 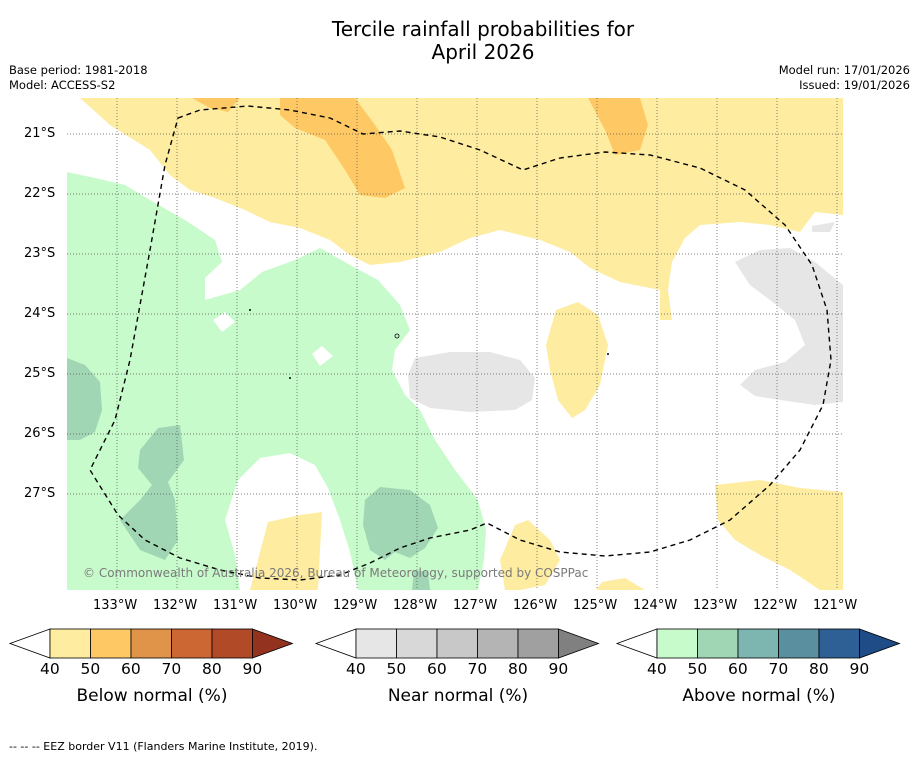 I want to click on title-line-1: Tercile rainfall probabilities for, so click(x=483, y=29).